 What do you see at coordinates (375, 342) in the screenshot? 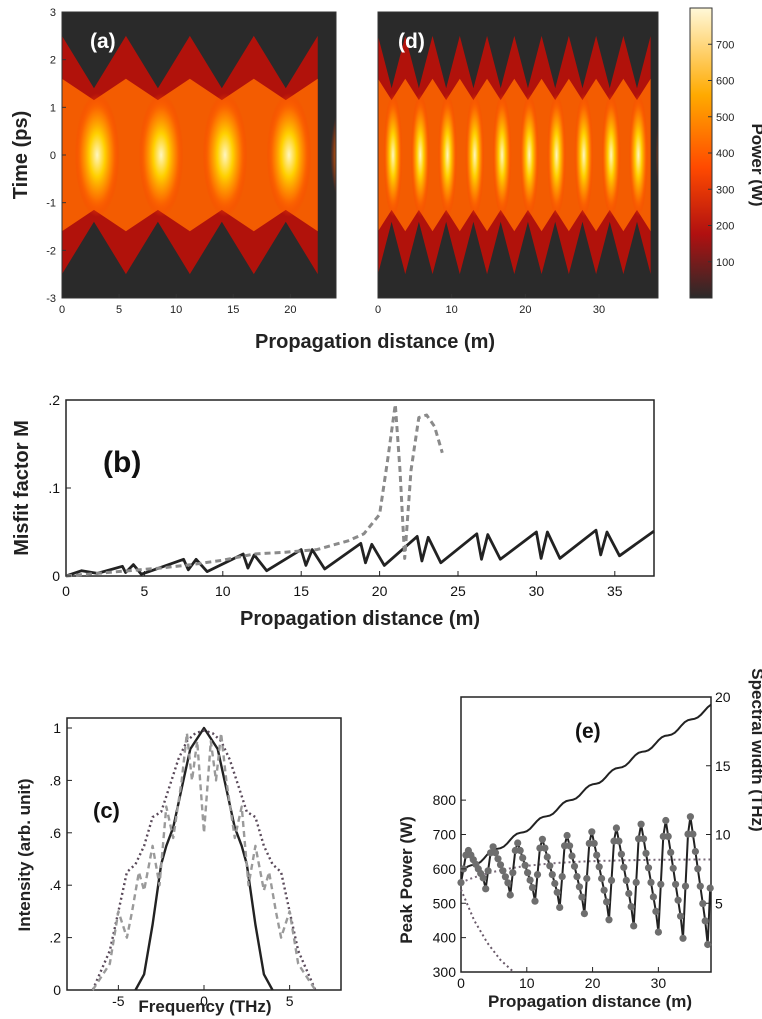
I see `x-axis-label-ad: Propagation distance (m)` at bounding box center [375, 342].